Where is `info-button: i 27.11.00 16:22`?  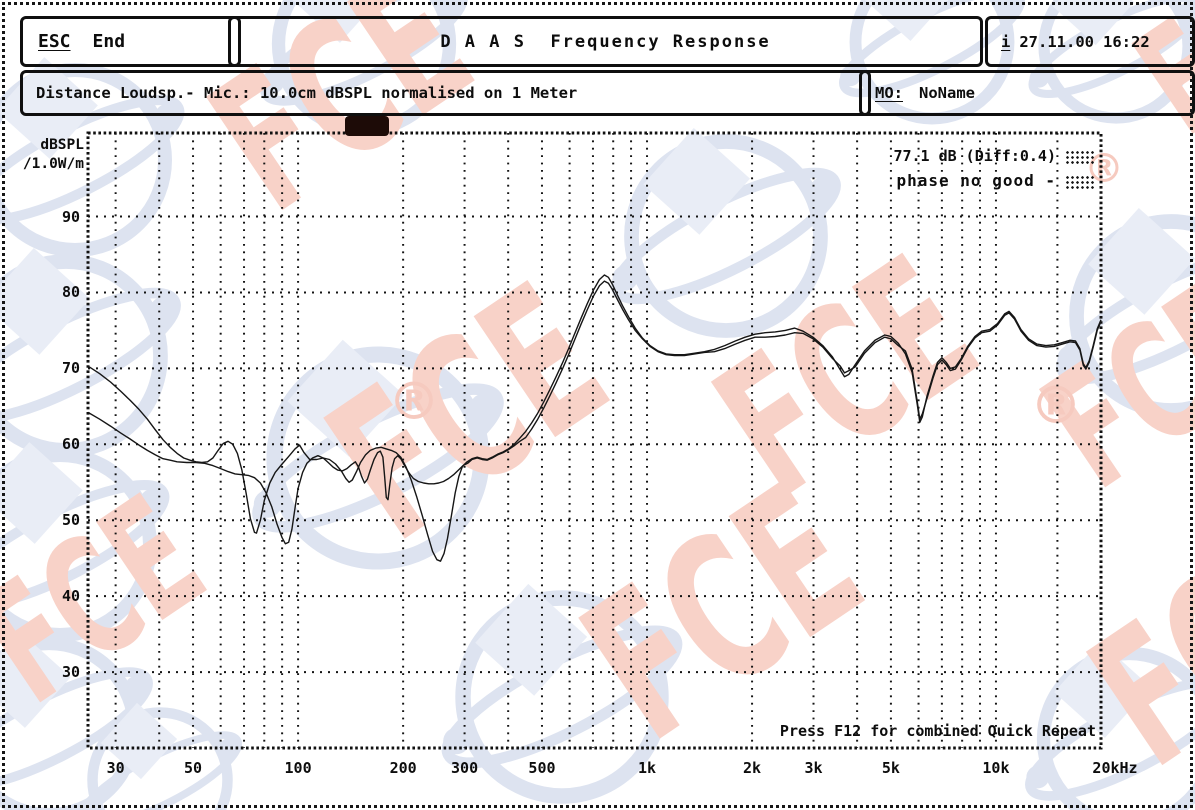
info-button: i 27.11.00 16:22 is located at coordinates (1090, 41).